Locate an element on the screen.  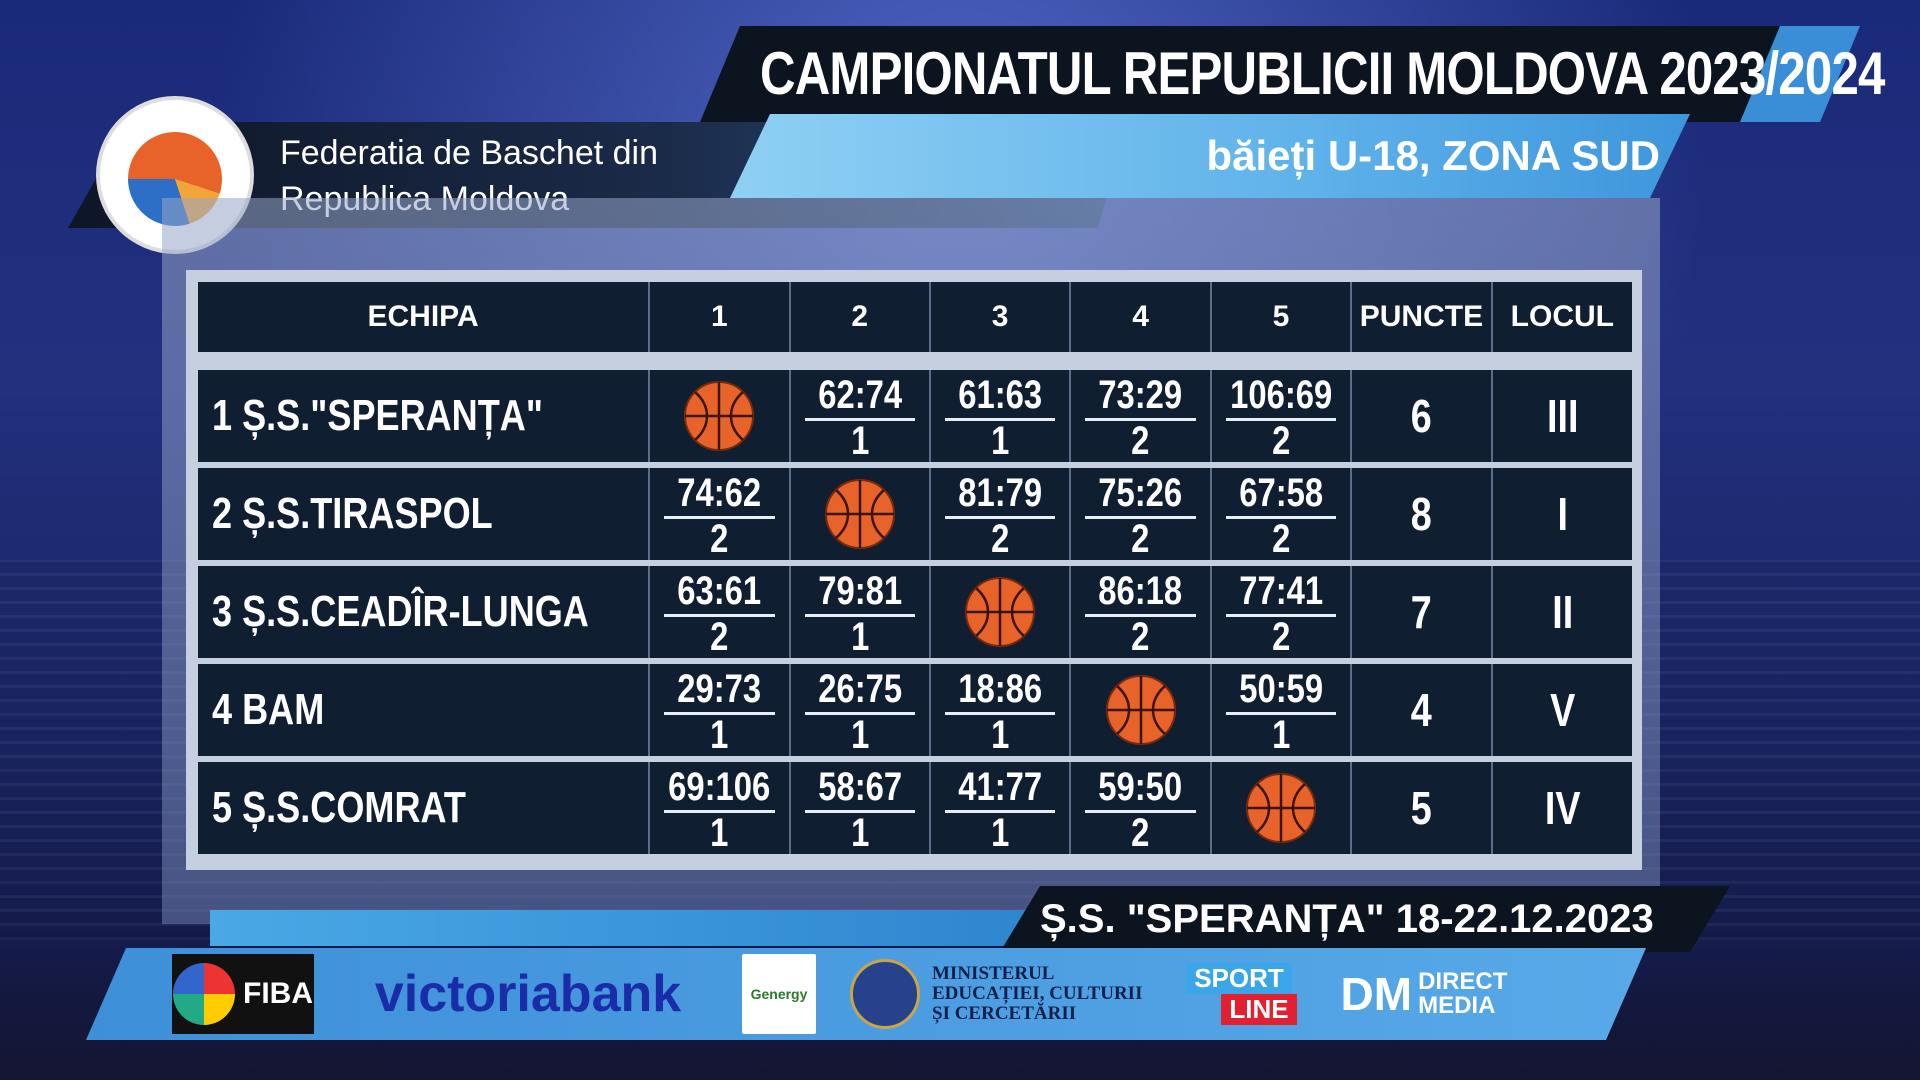
match-result-cell: 77:41 2 is located at coordinates (1282, 612).